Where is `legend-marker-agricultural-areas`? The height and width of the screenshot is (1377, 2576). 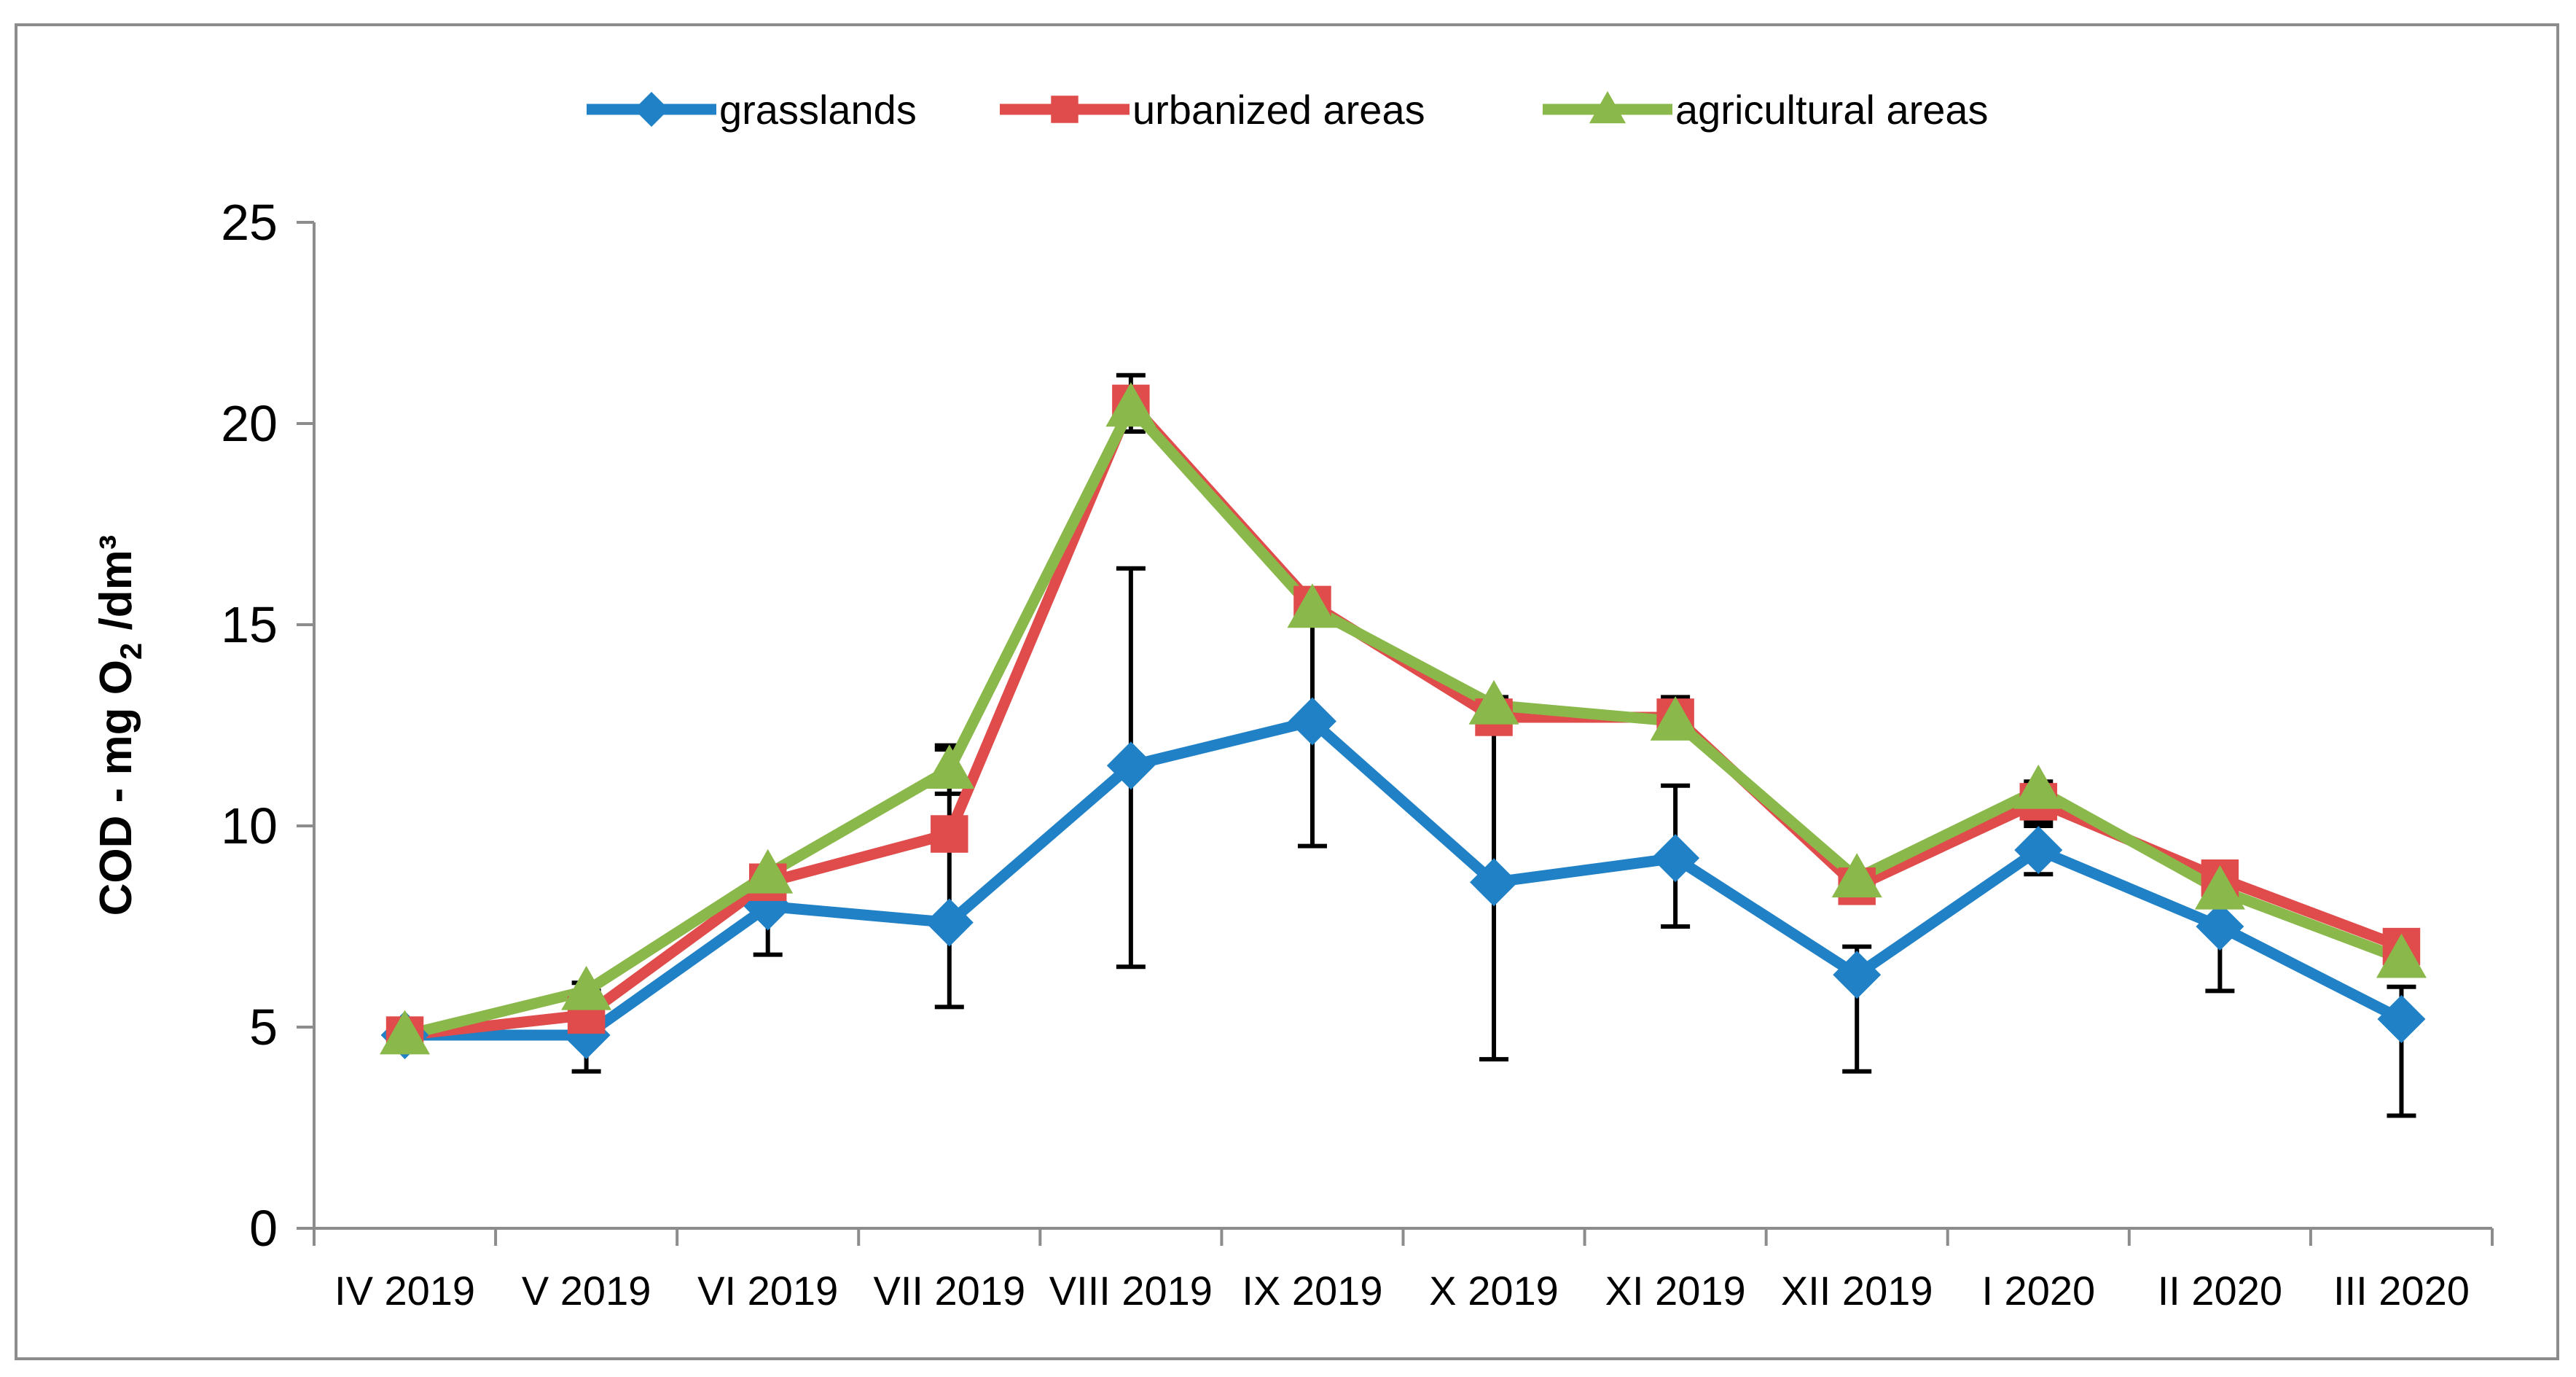
legend-marker-agricultural-areas is located at coordinates (1607, 107).